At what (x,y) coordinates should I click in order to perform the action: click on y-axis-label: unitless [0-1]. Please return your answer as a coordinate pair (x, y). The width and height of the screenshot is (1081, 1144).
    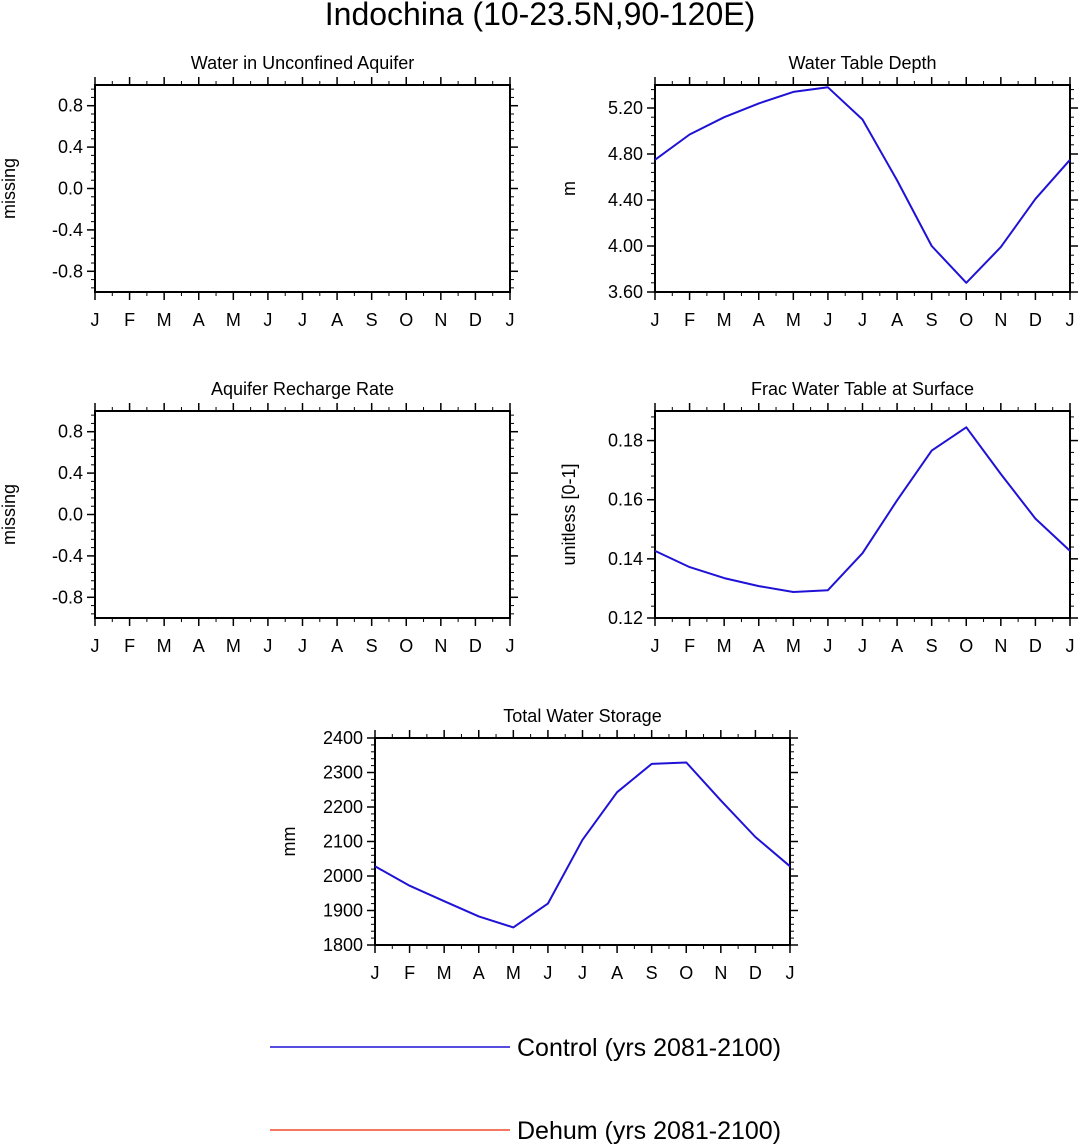
    Looking at the image, I should click on (569, 514).